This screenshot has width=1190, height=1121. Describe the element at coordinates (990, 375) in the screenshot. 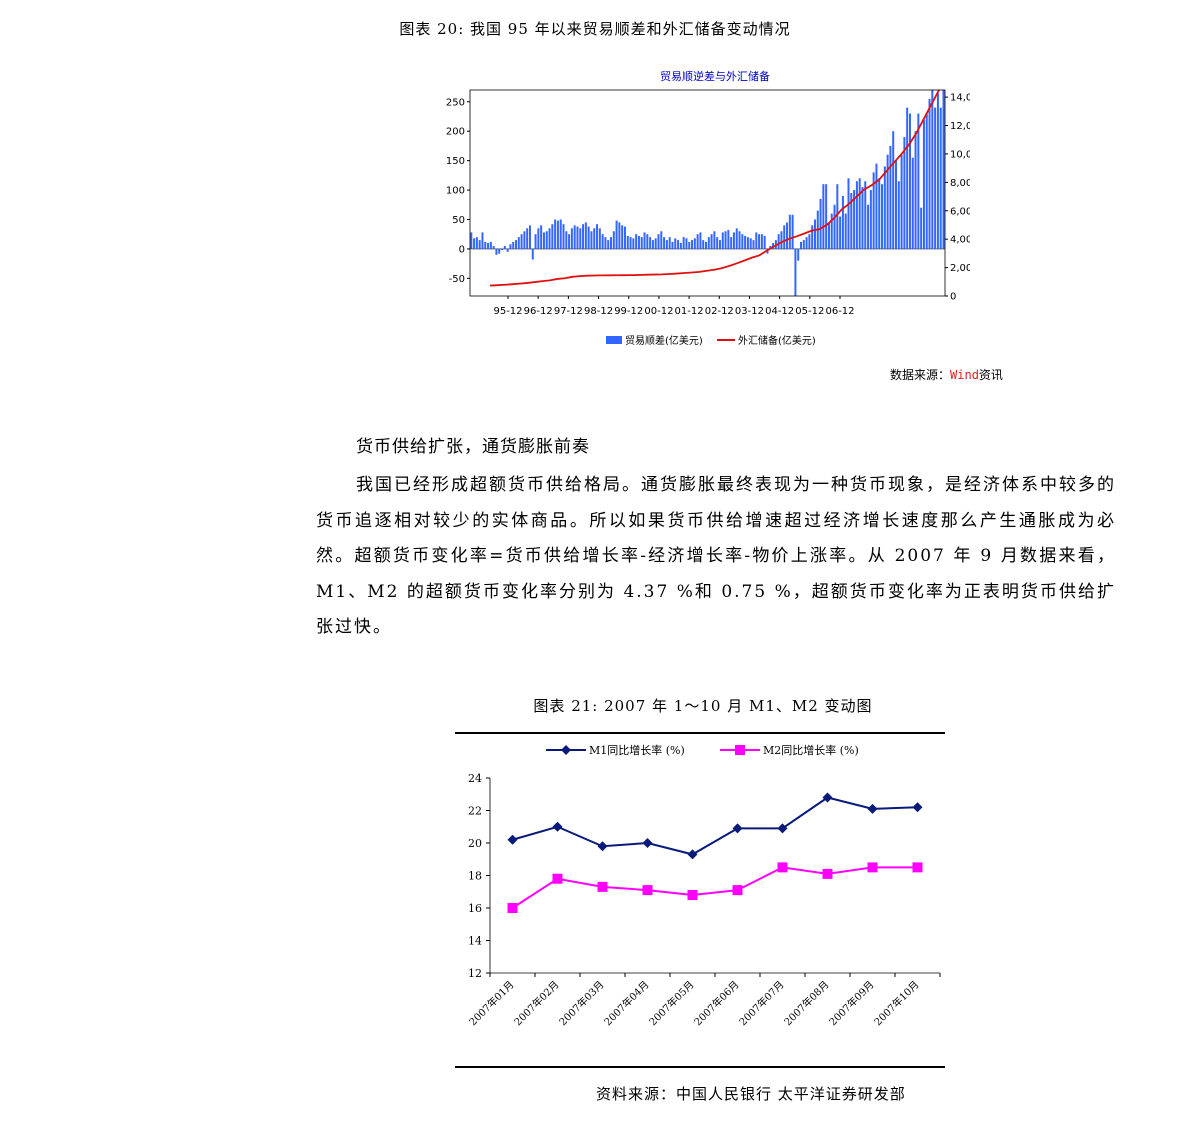

I see `source-tail: 资讯` at that location.